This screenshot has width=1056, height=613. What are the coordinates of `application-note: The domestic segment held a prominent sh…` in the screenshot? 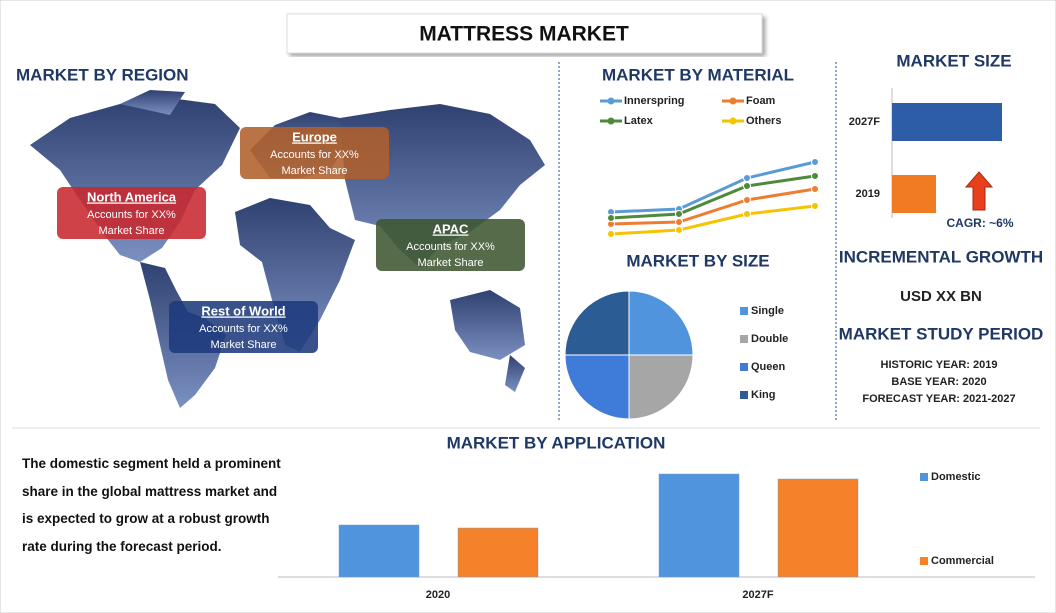 It's located at (151, 505).